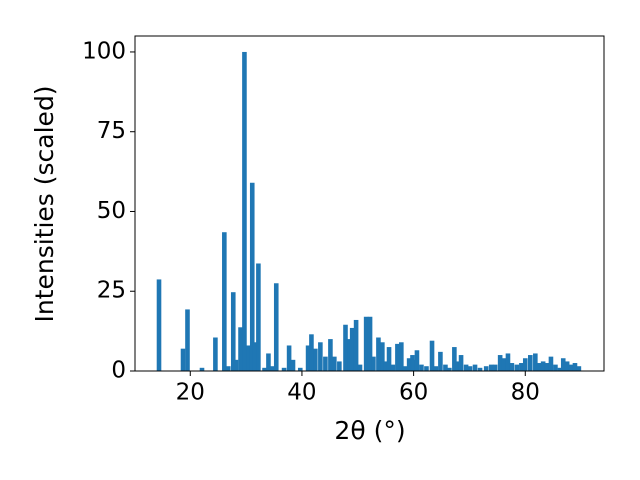  Describe the element at coordinates (190, 393) in the screenshot. I see `x-tick-label: 20` at that location.